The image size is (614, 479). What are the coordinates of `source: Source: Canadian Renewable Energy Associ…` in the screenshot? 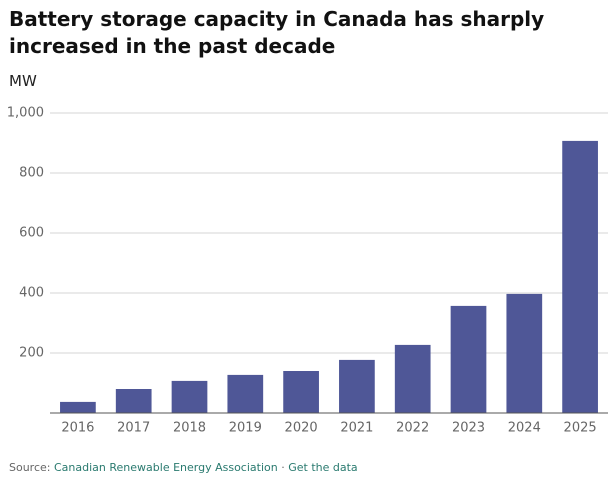 It's located at (183, 467).